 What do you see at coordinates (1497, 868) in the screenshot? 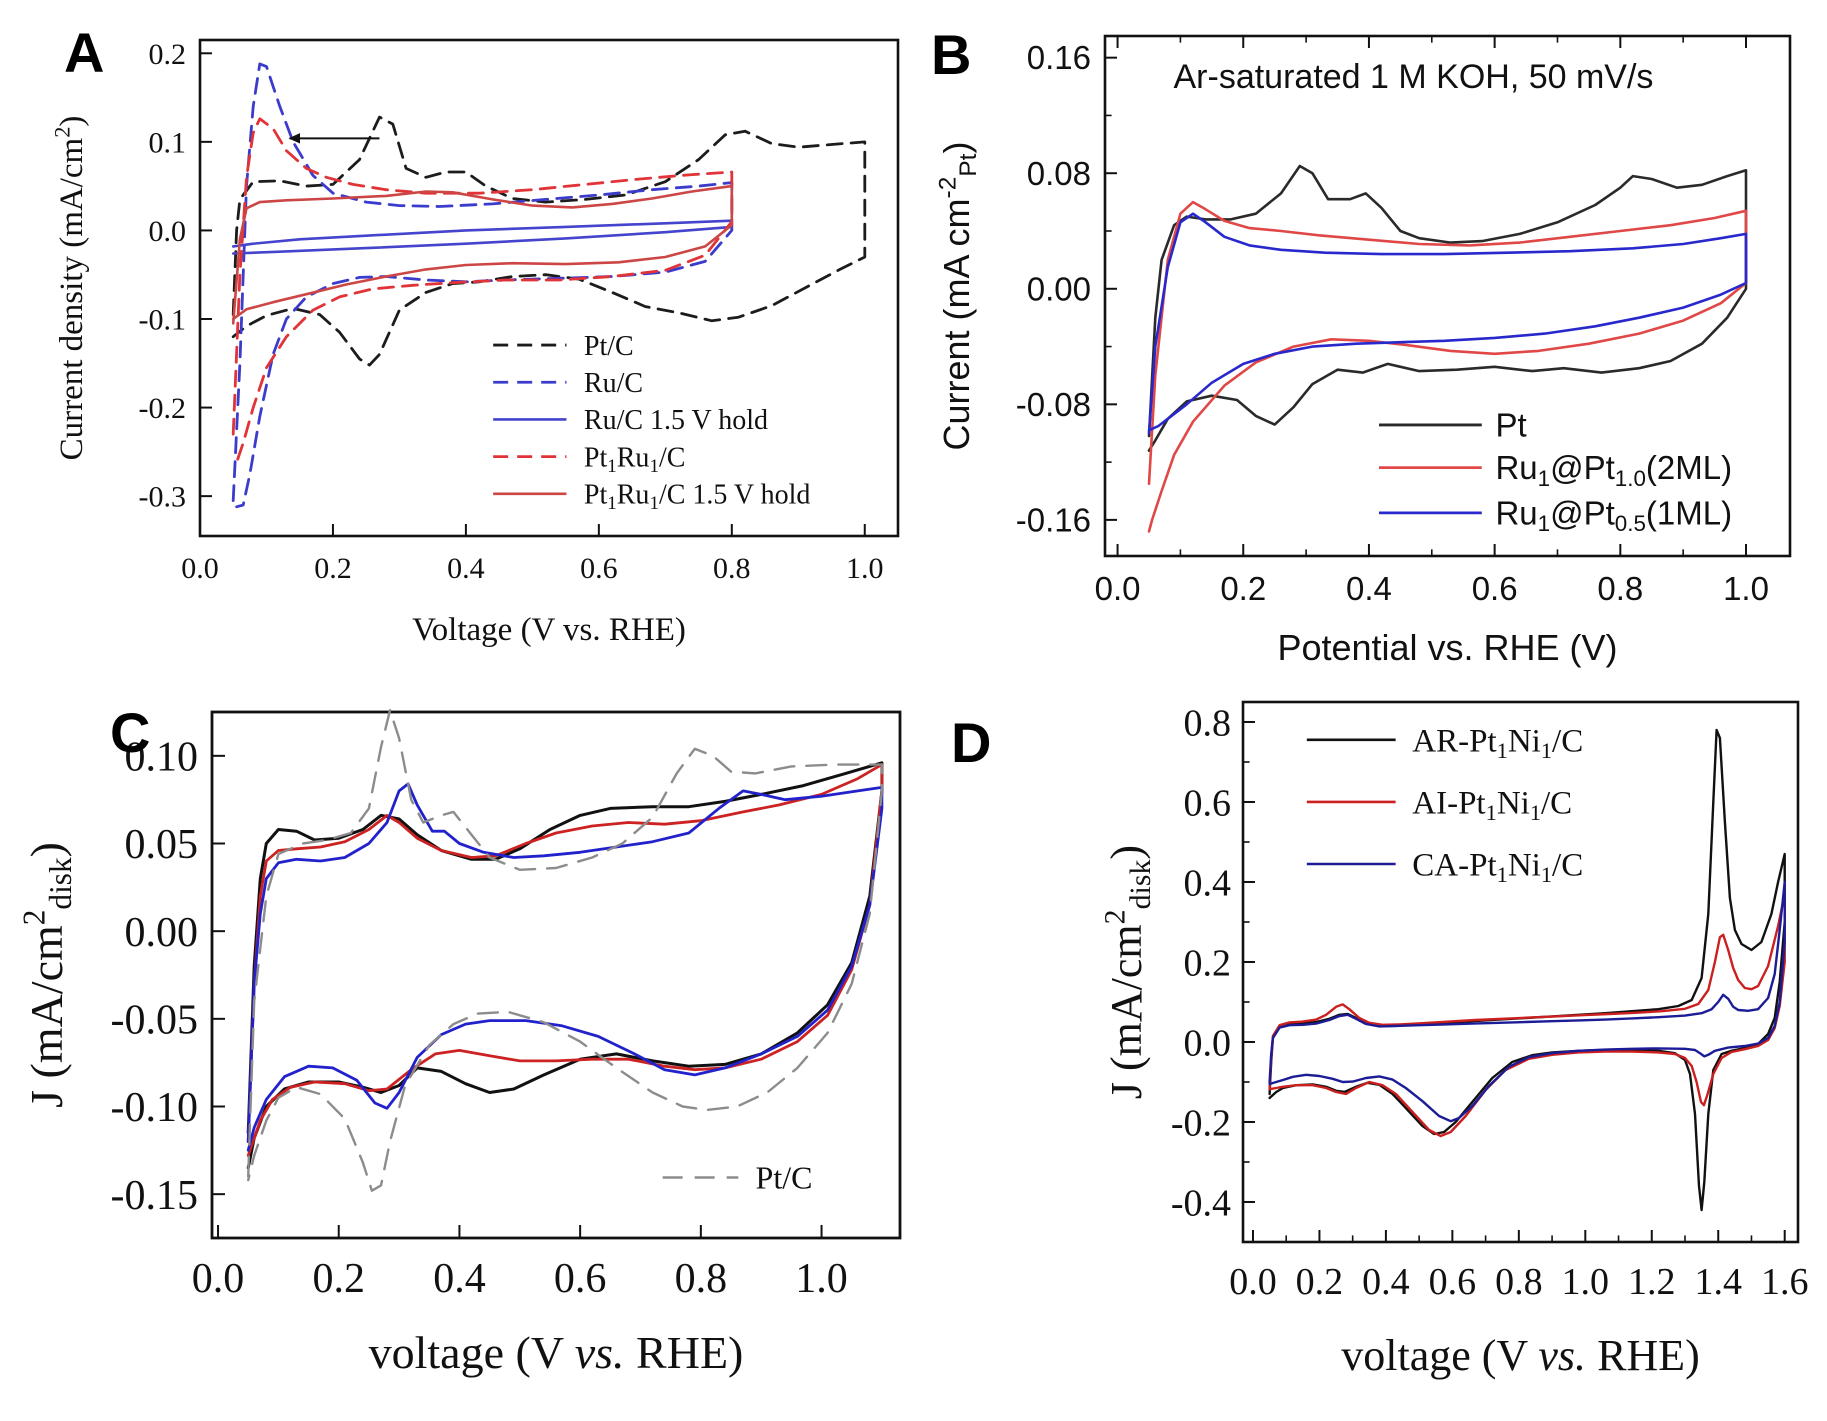
I see `legend-label-ca-pt-1-ni-1-c: CA-Pt1Ni1/C` at bounding box center [1497, 868].